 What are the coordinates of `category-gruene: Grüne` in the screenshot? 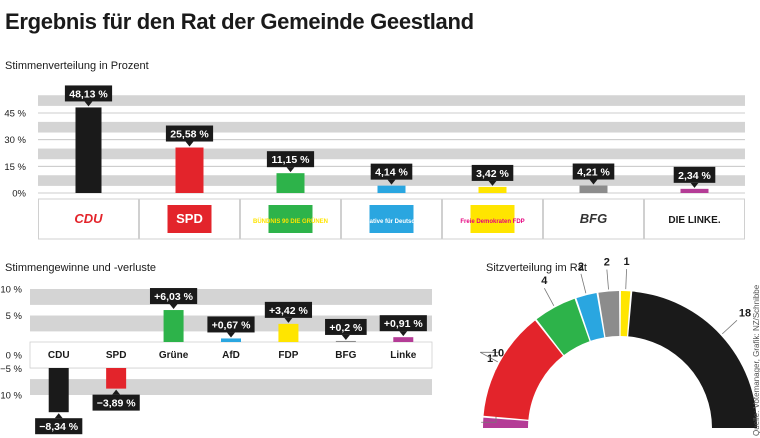 It's located at (174, 355).